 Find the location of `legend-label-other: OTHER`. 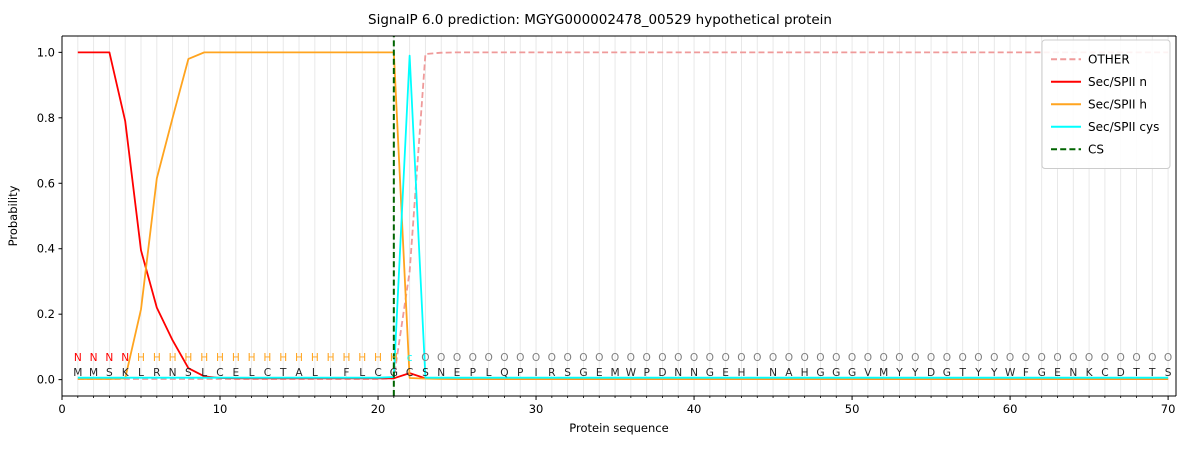

legend-label-other: OTHER is located at coordinates (1109, 59).